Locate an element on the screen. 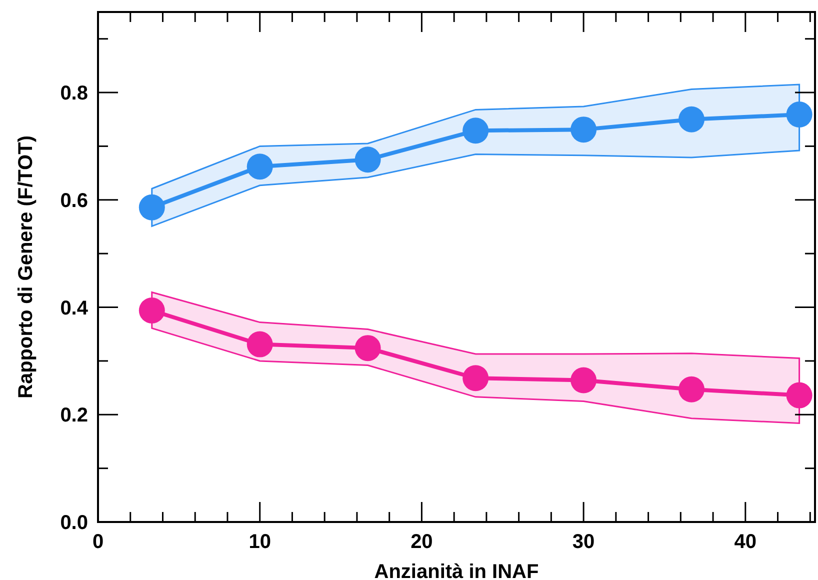 The image size is (818, 580). x-tick-label: 20 is located at coordinates (421, 542).